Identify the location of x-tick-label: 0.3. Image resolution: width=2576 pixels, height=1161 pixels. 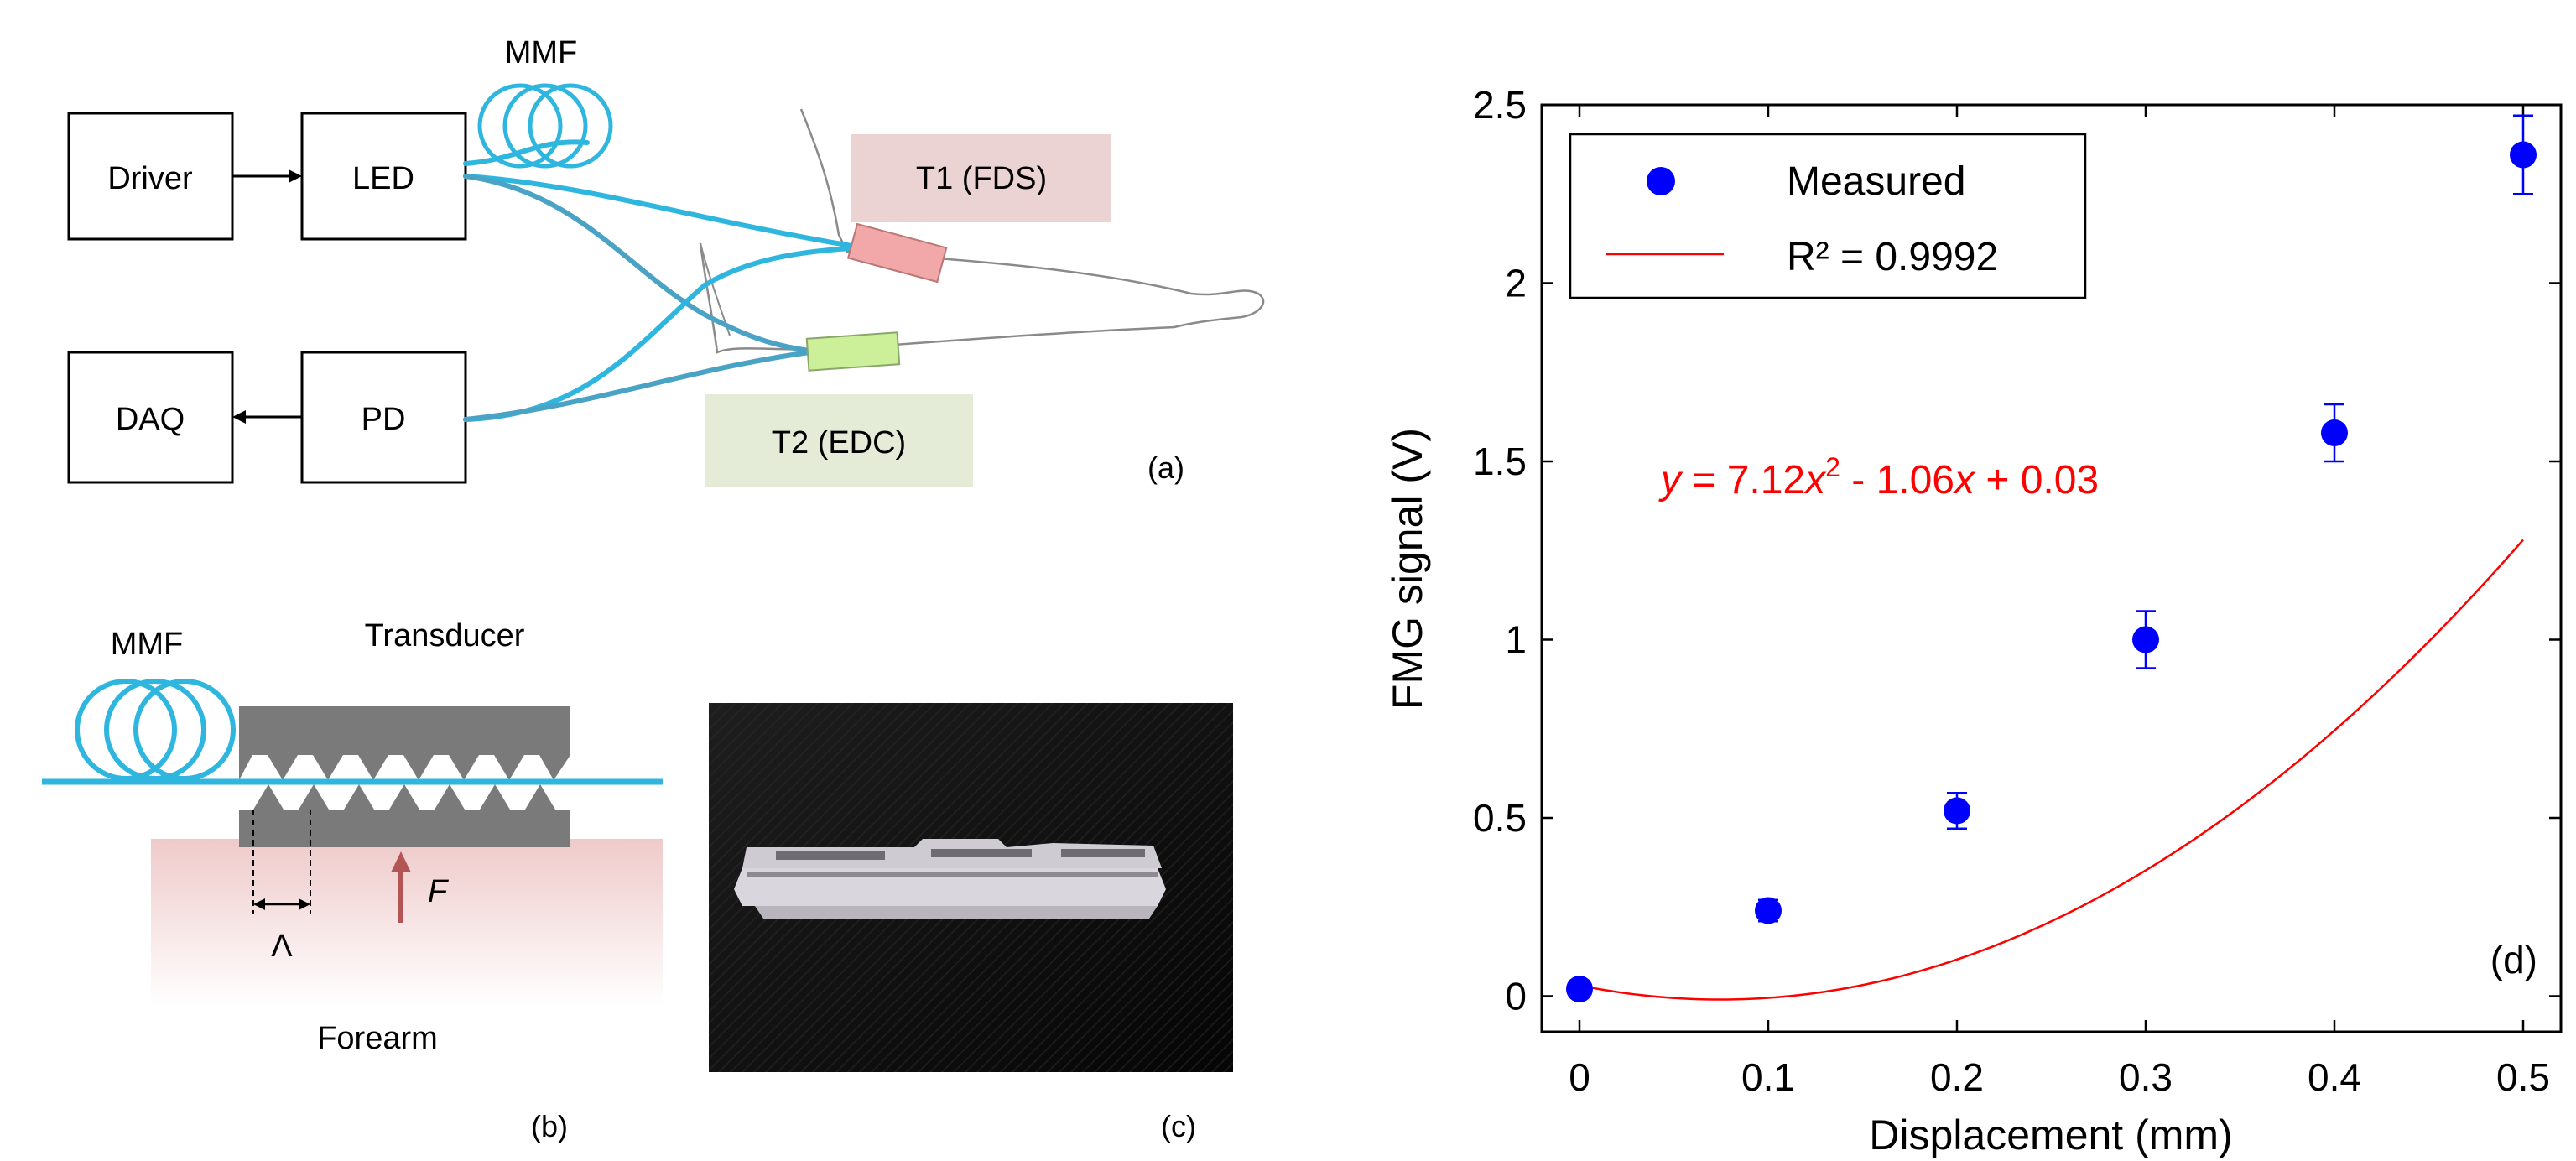
(2146, 1077).